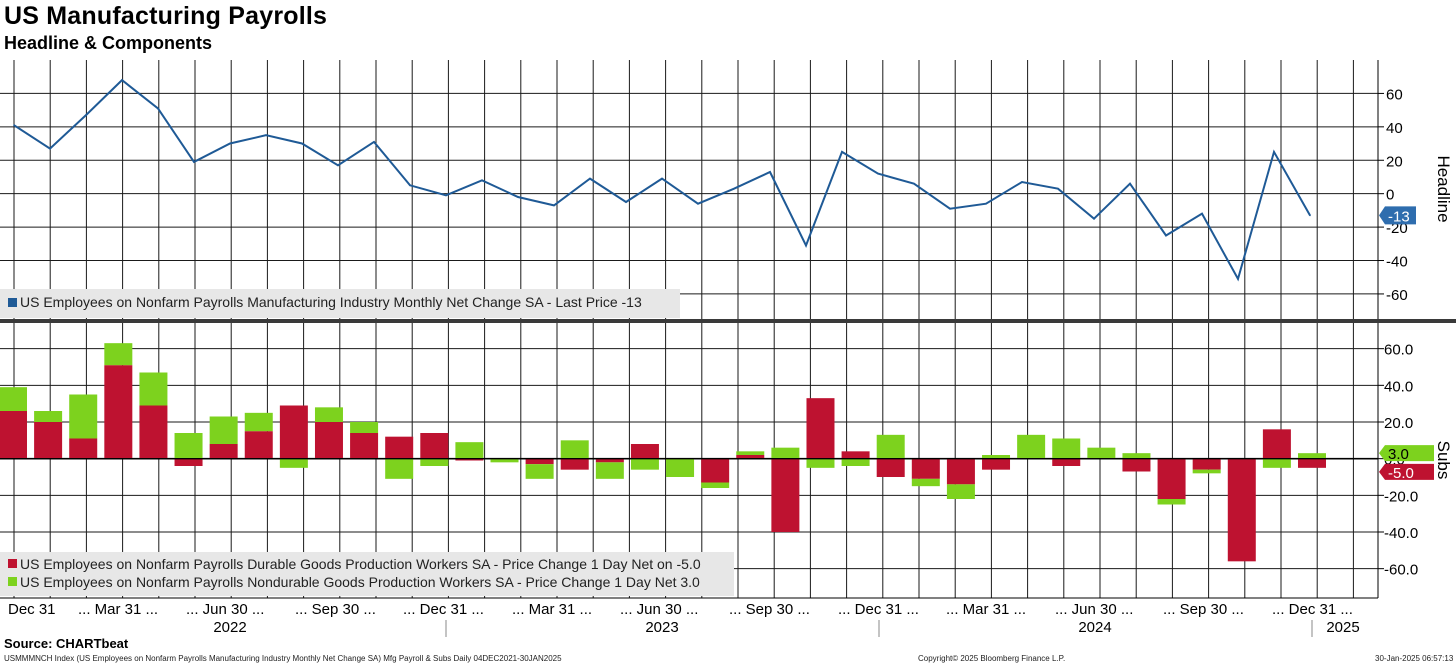  Describe the element at coordinates (1443, 460) in the screenshot. I see `axis-title-subs: Subs` at that location.